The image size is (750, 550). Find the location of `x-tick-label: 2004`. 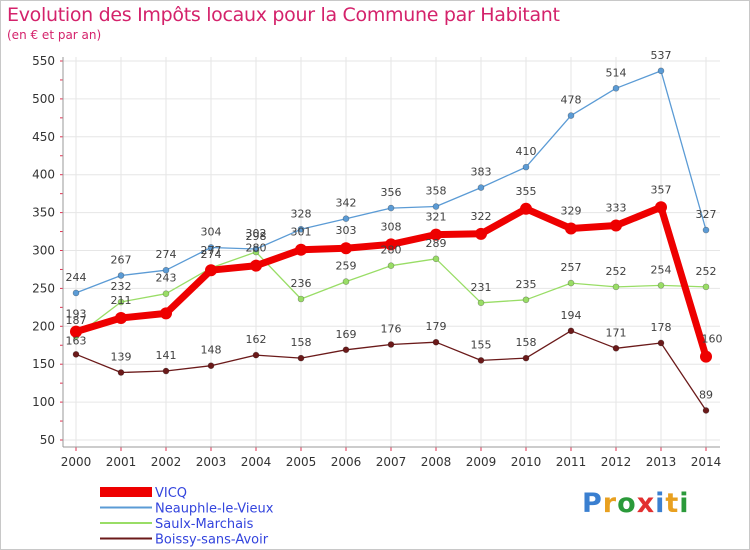

x-tick-label: 2004 is located at coordinates (256, 462).